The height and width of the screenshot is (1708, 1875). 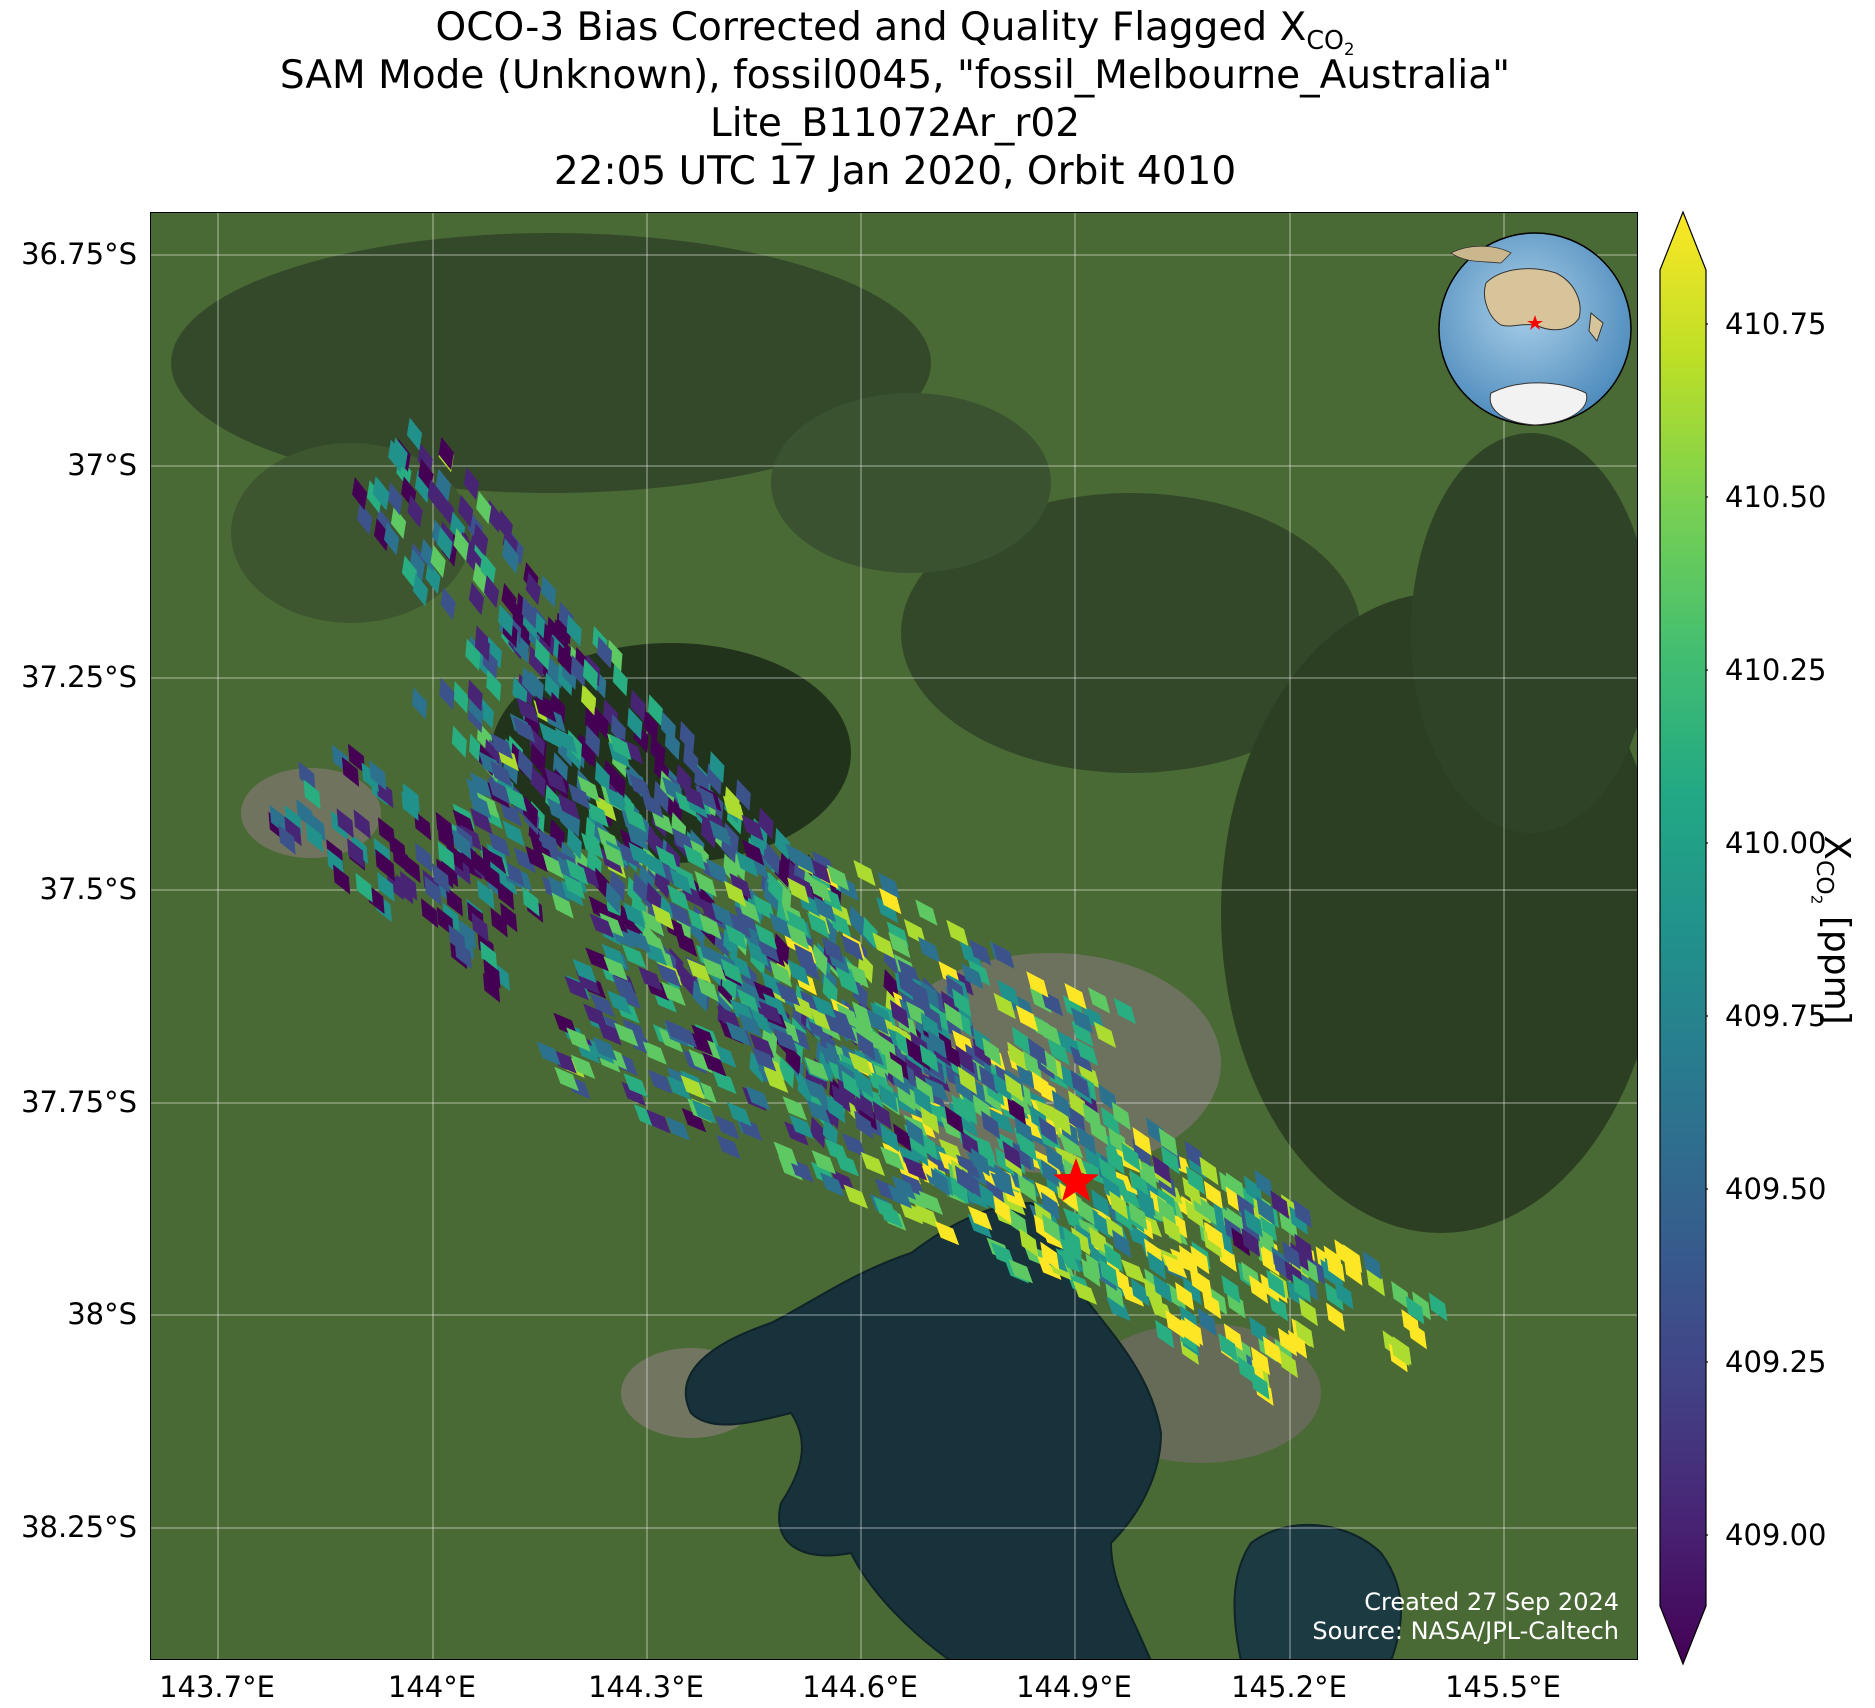 I want to click on target-star-marker, so click(x=1076, y=1180).